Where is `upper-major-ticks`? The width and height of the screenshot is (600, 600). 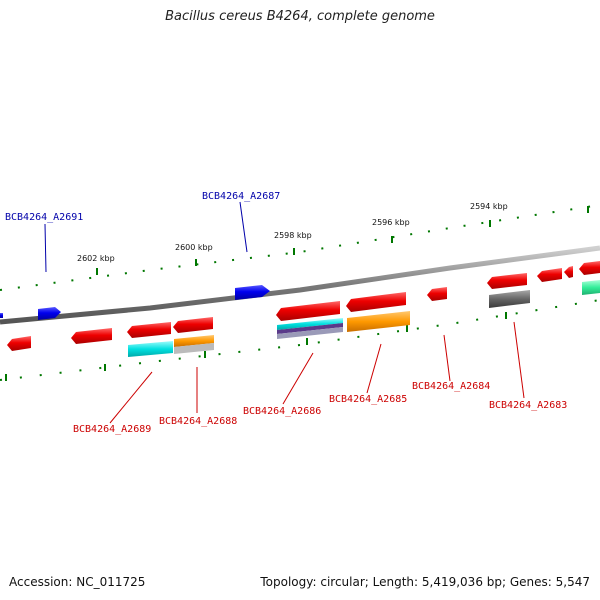
upper-major-ticks is located at coordinates (342, 240).